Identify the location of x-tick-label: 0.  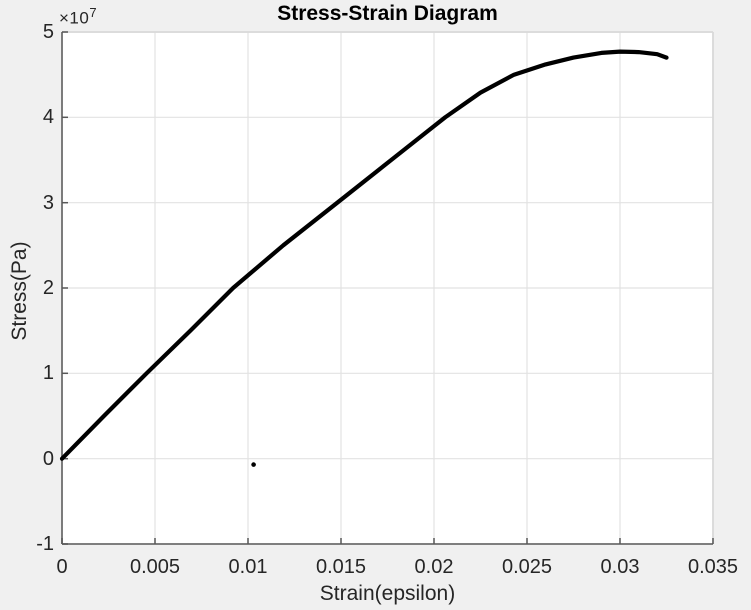
(62, 567).